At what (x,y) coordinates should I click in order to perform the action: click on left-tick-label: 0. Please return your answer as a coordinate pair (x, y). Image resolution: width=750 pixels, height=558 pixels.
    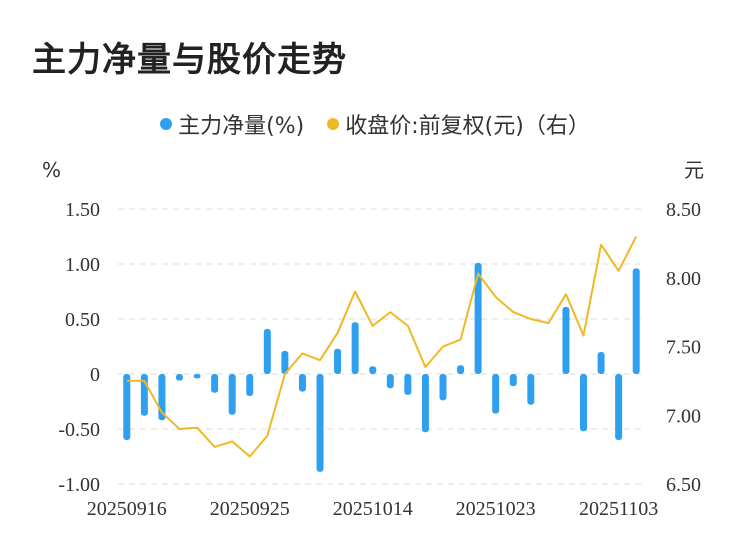
    Looking at the image, I should click on (95, 375).